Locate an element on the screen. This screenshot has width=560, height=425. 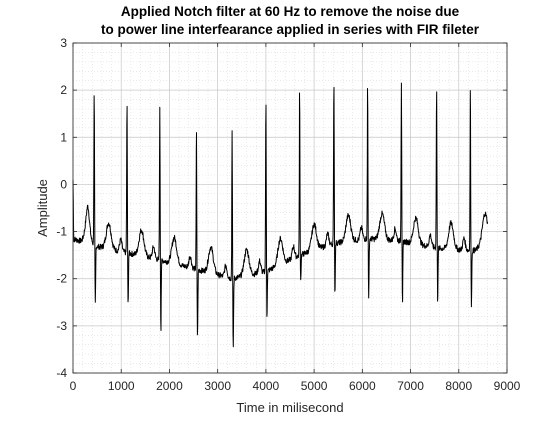
y-tick-label: -4 is located at coordinates (61, 373).